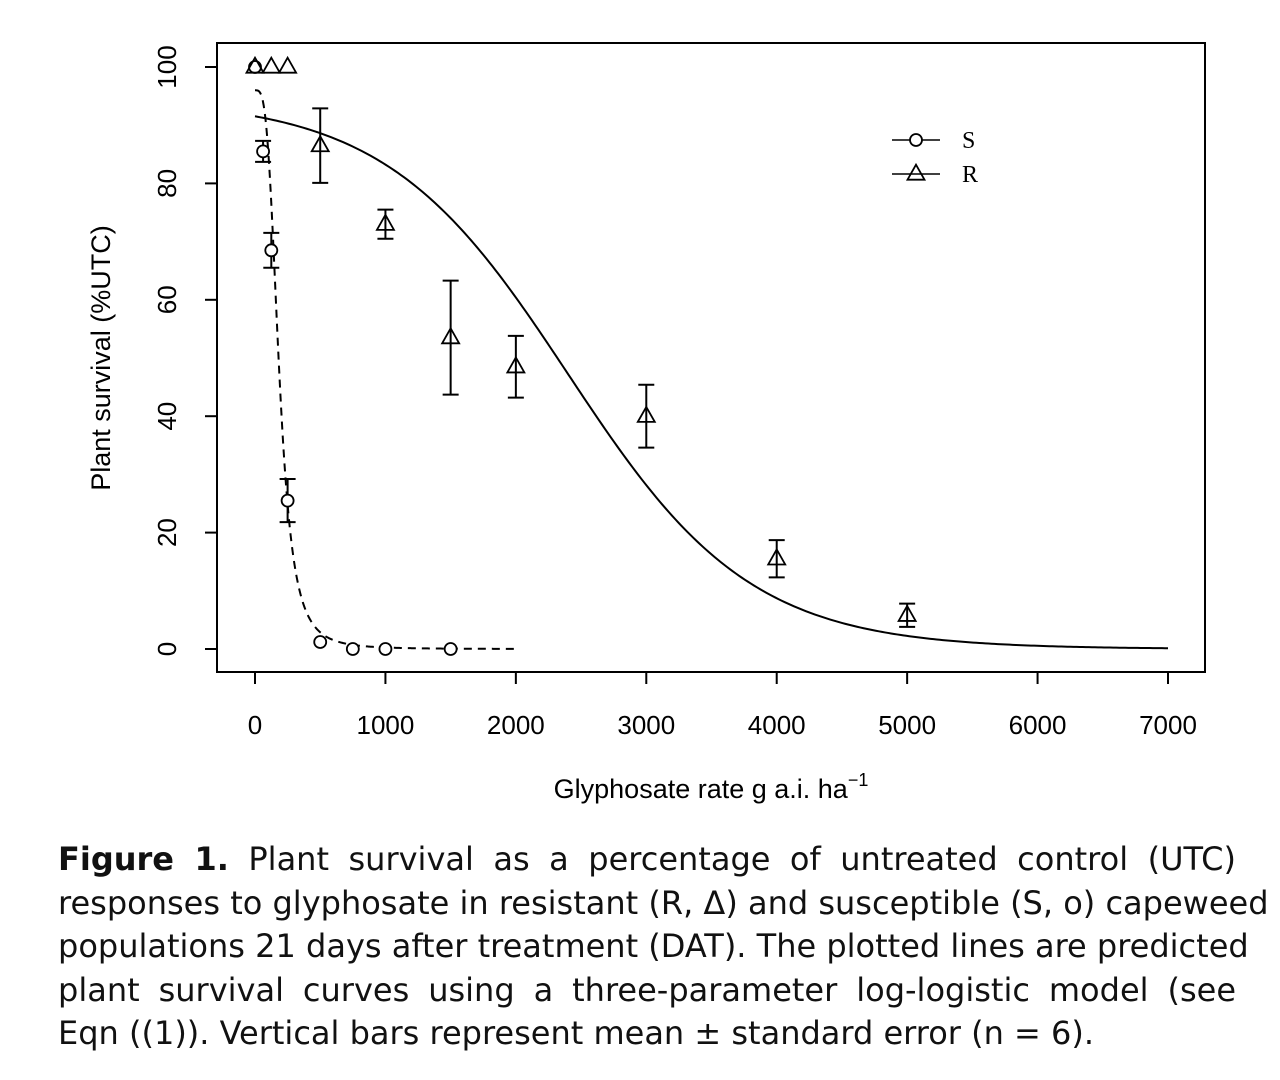 The image size is (1280, 1080). What do you see at coordinates (143, 859) in the screenshot?
I see `caption-label: Figure 1.` at bounding box center [143, 859].